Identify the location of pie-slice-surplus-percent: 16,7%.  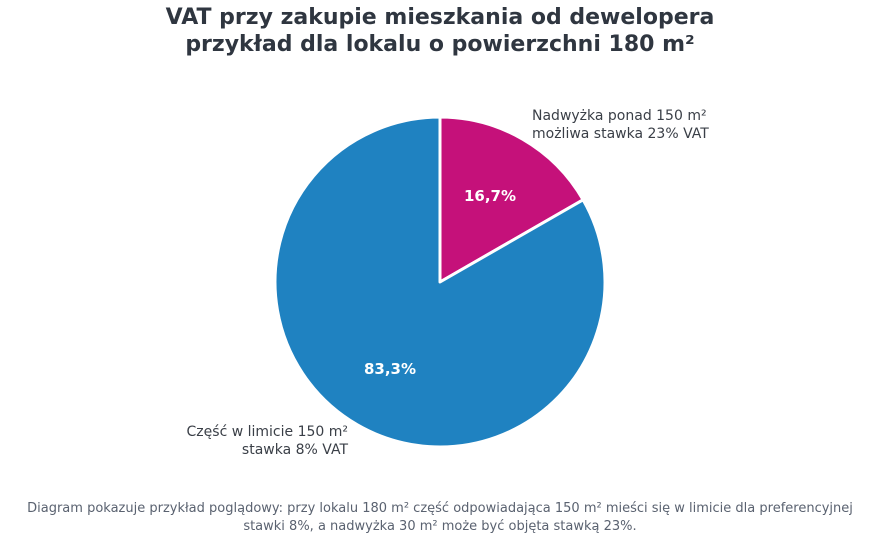
(490, 196).